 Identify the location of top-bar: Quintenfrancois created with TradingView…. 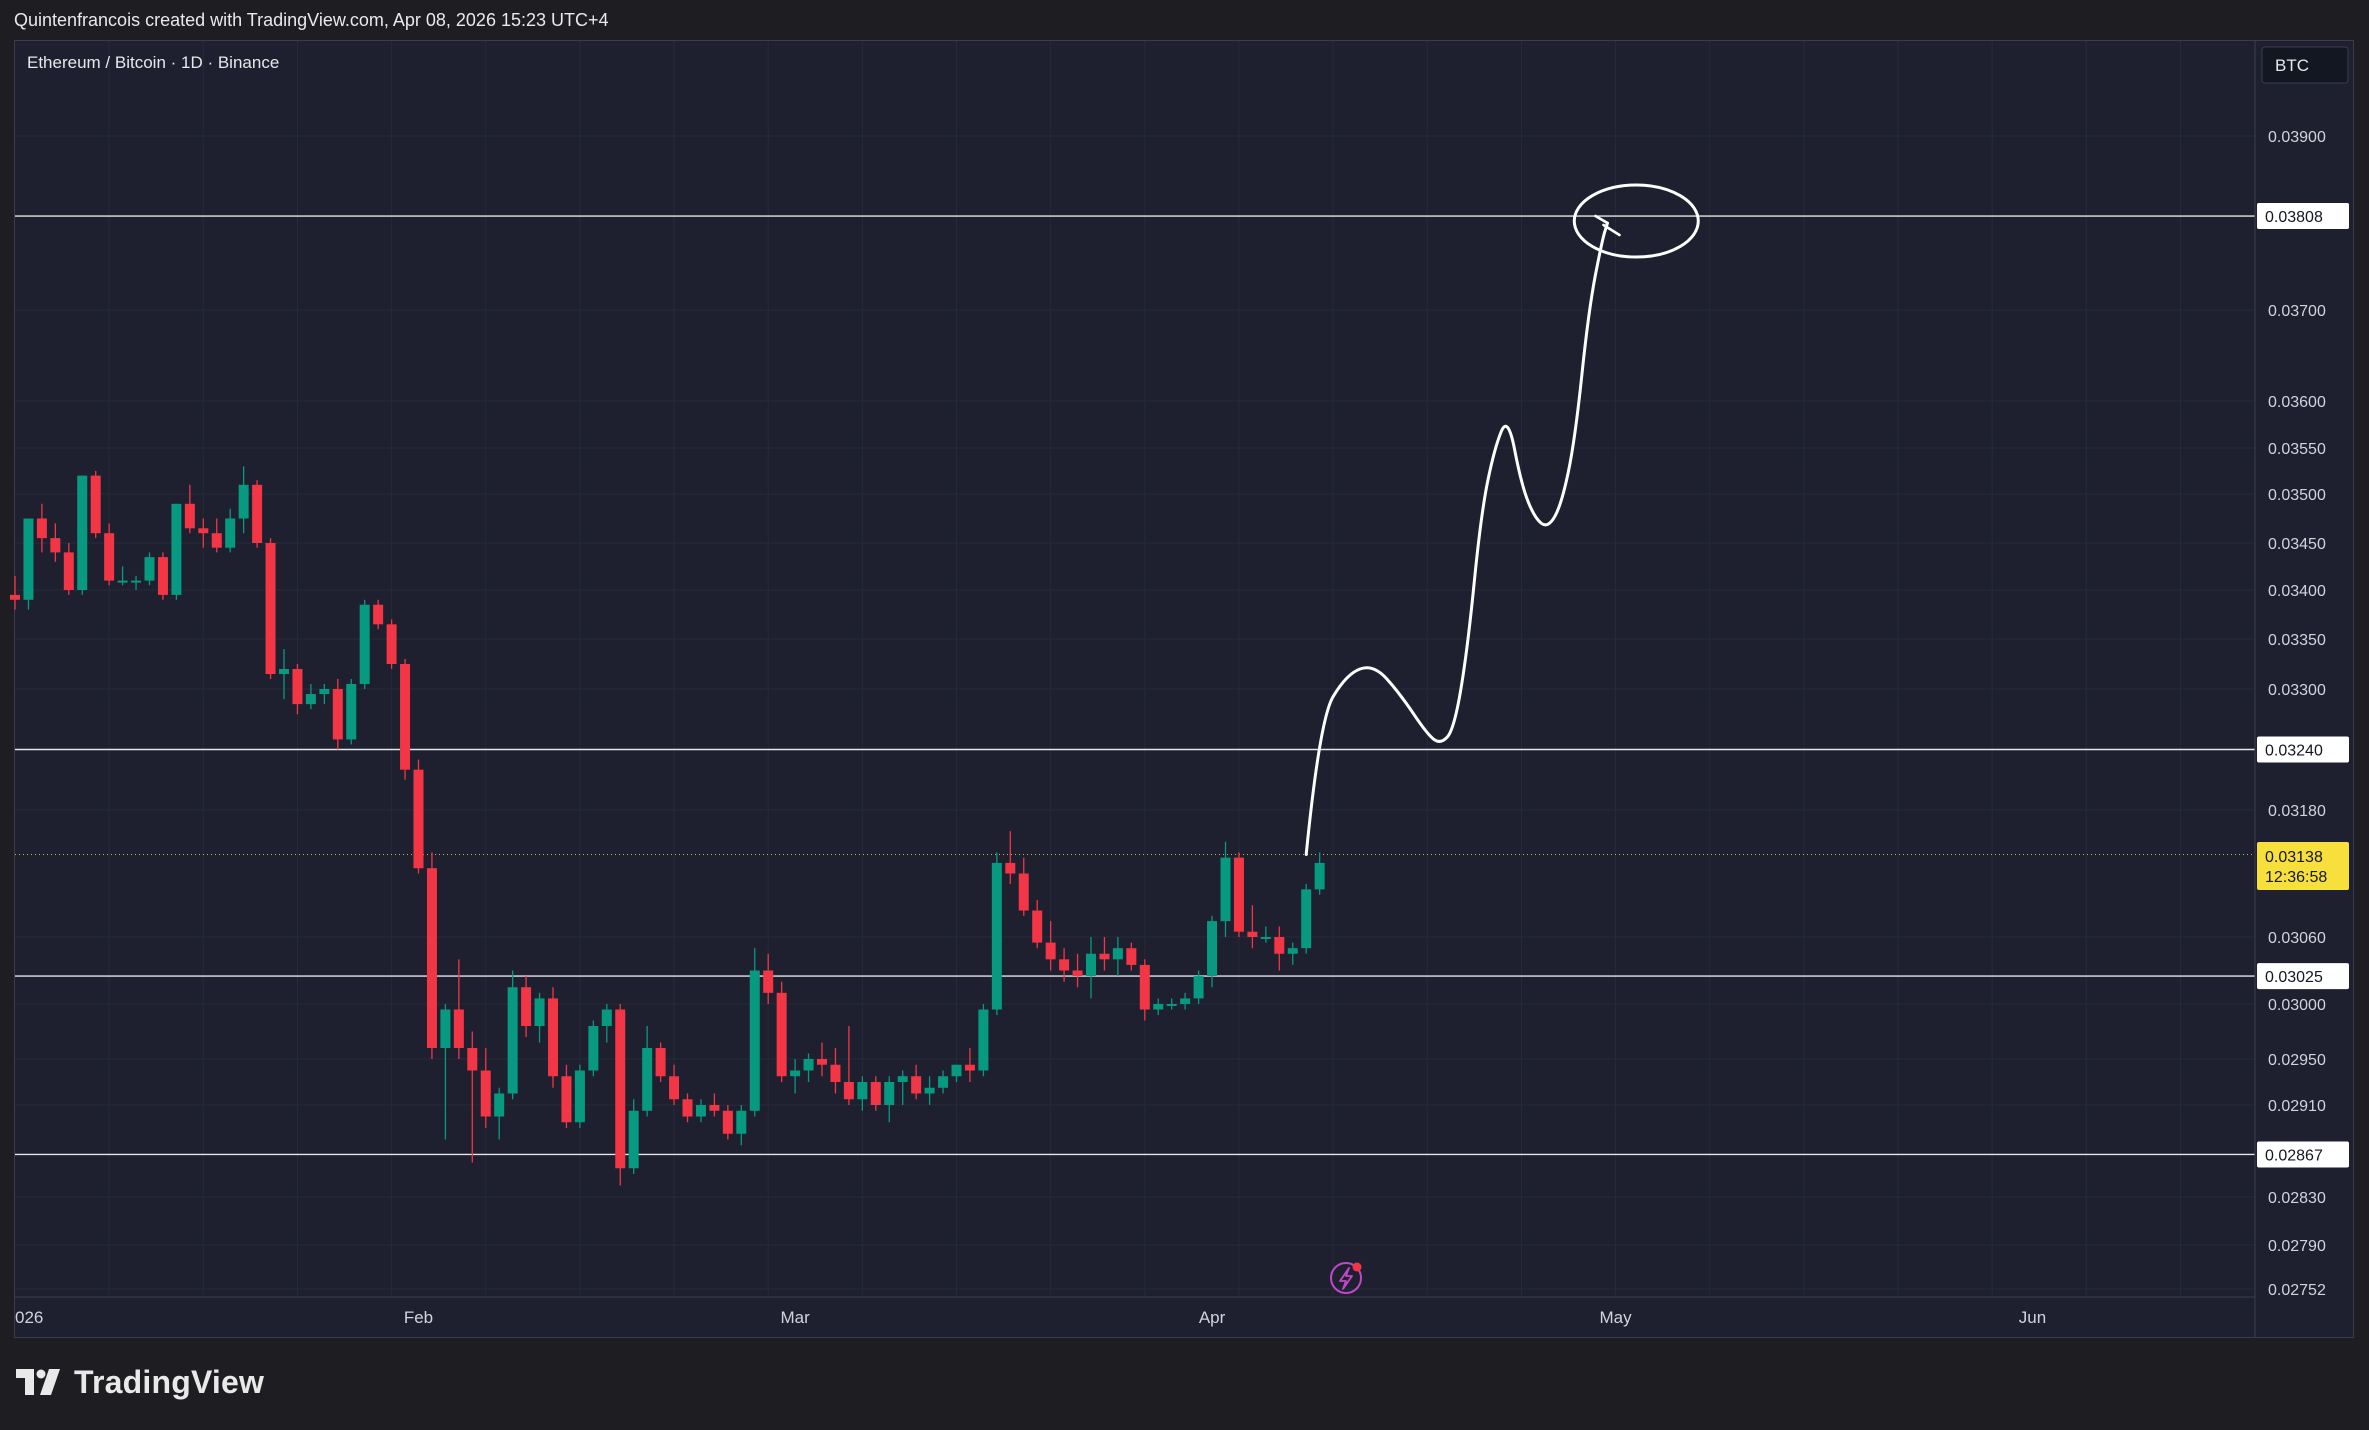
(1184, 20).